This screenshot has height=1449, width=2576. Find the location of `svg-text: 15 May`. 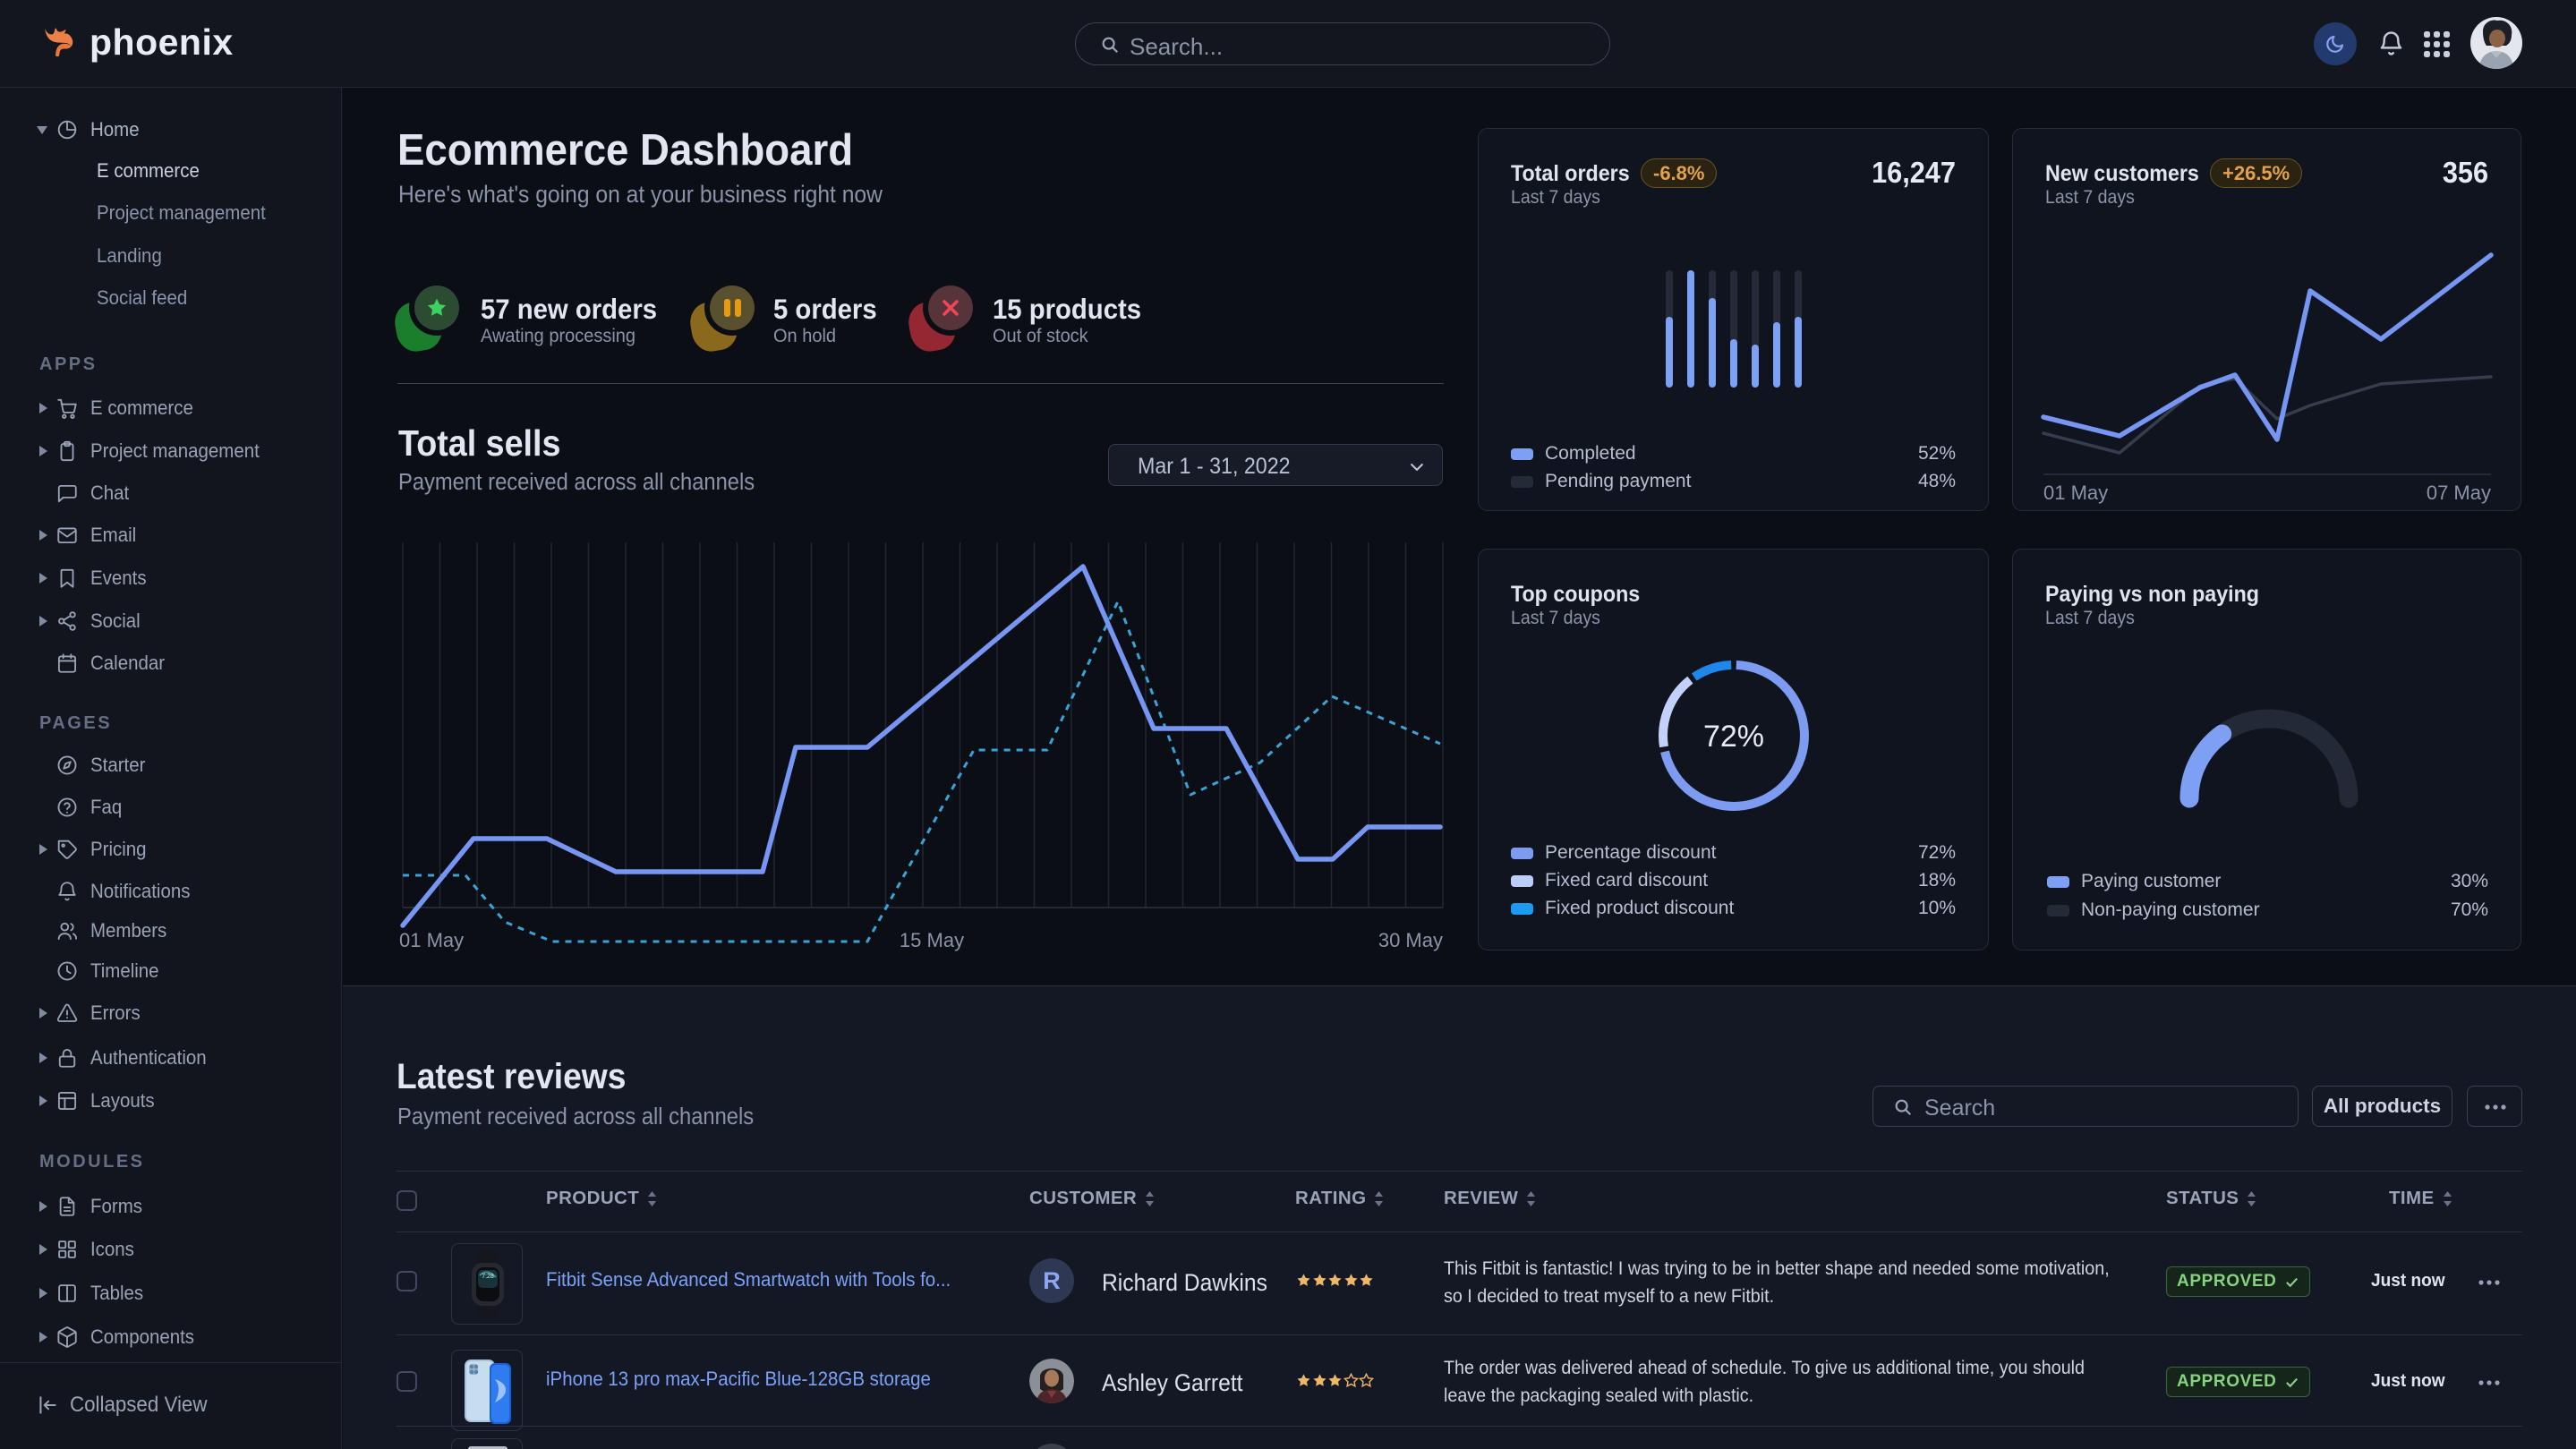

svg-text: 15 May is located at coordinates (932, 940).